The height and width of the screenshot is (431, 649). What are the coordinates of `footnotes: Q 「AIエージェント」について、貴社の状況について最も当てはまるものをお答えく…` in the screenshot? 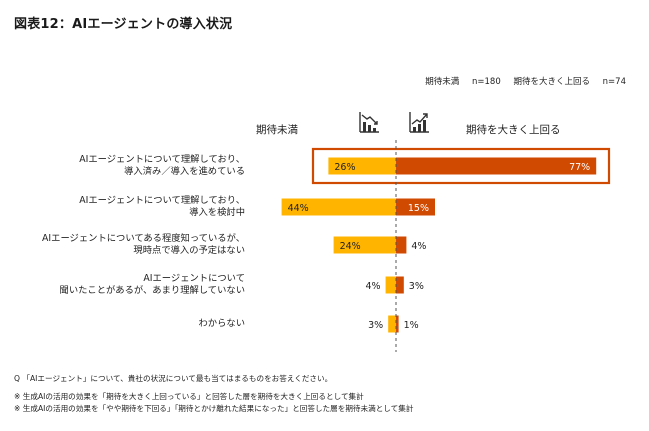 It's located at (213, 394).